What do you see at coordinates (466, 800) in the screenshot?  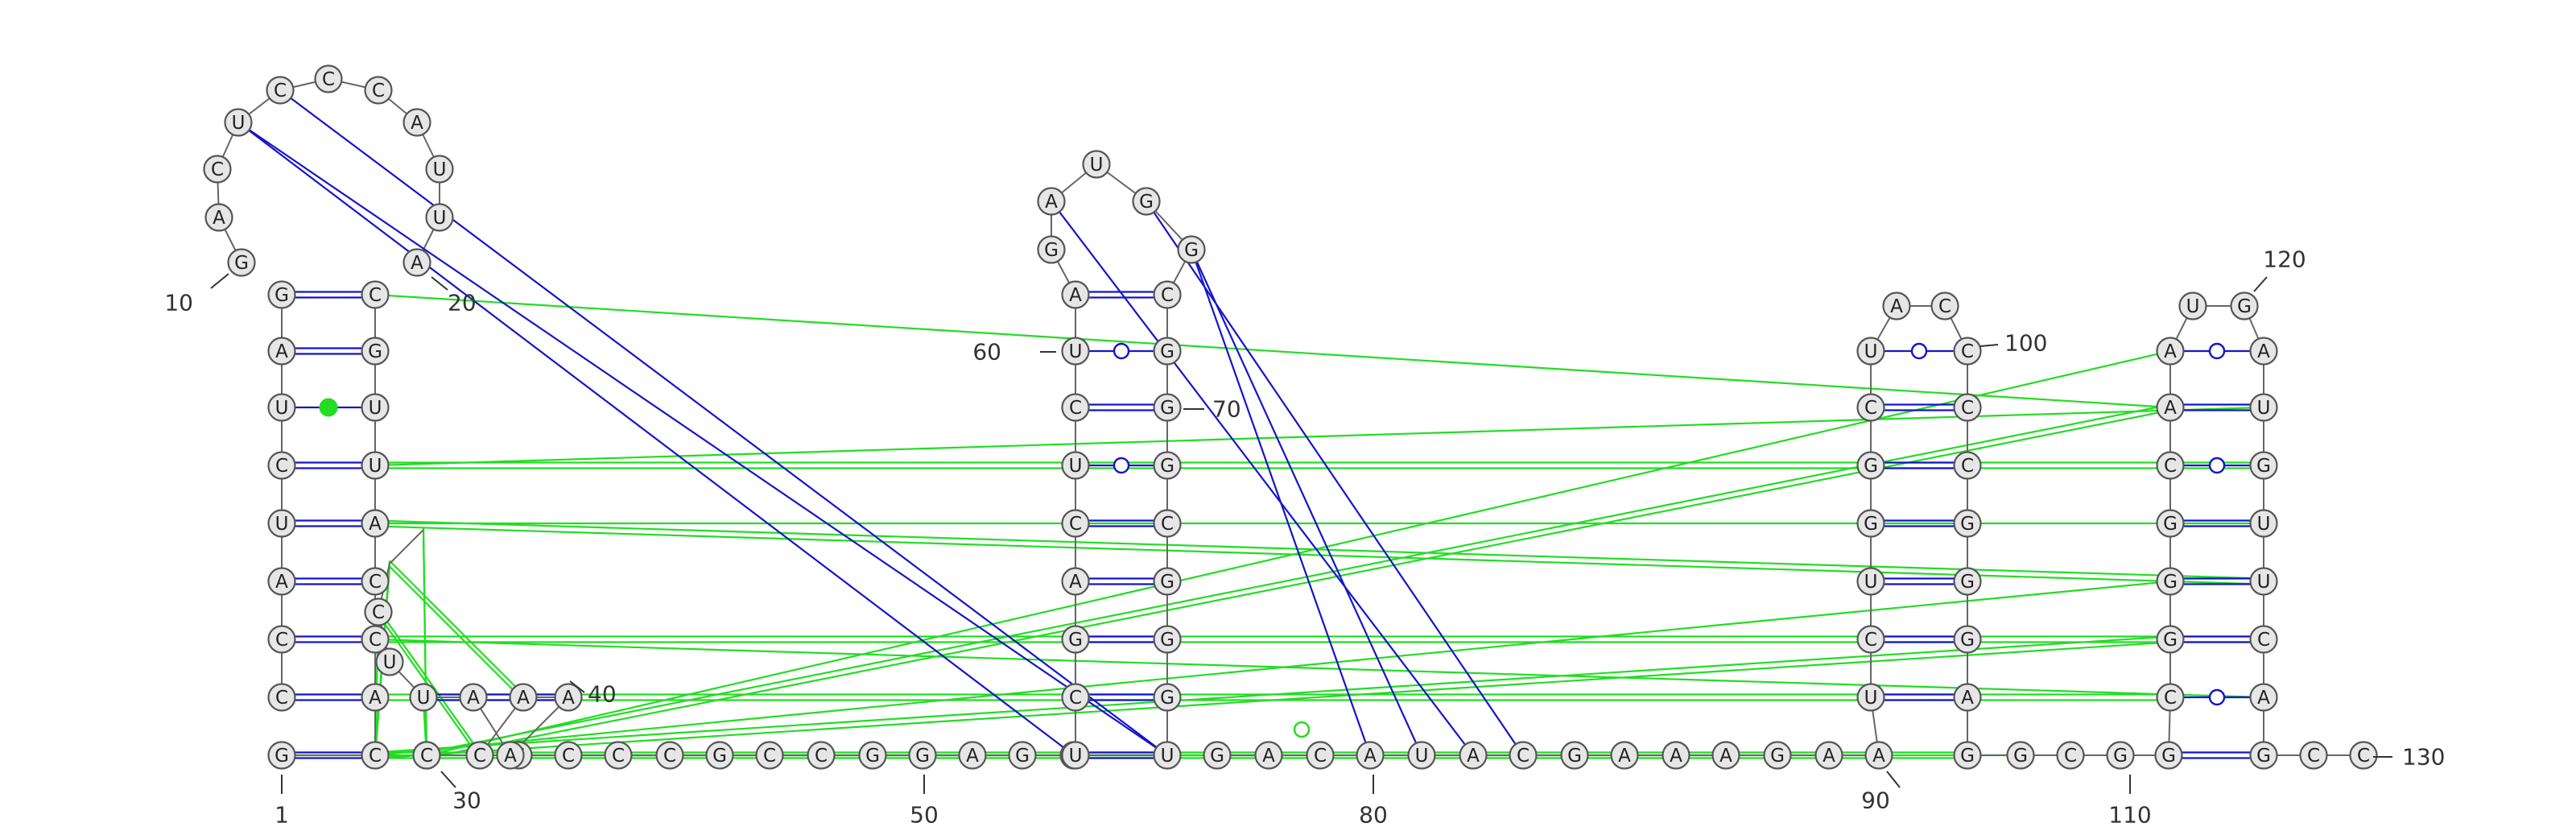 I see `position-label: 30` at bounding box center [466, 800].